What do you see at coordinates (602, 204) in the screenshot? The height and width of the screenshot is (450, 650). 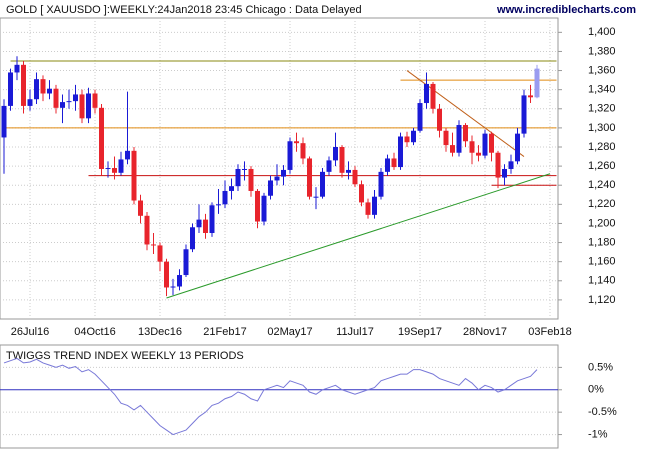 I see `y-tick-label: 1,220` at bounding box center [602, 204].